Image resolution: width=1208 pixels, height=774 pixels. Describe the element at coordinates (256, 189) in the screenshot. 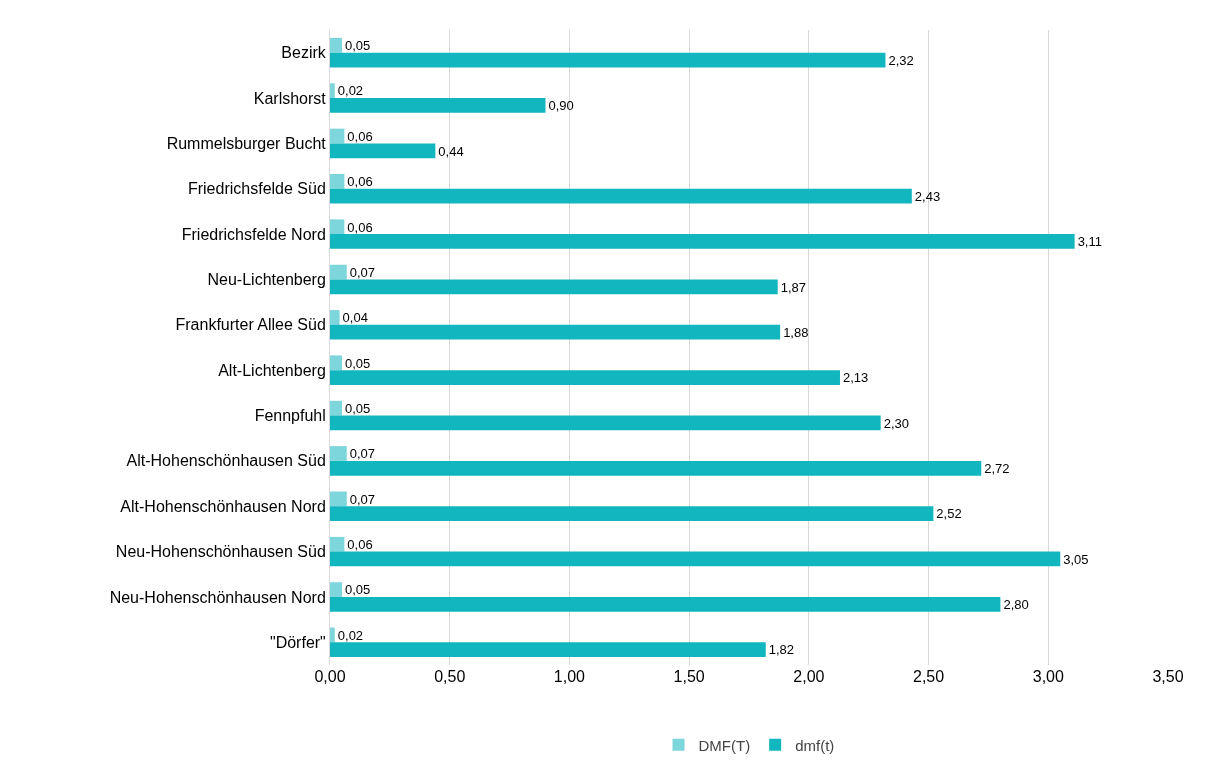

I see `y-tick-label: Friedrichsfelde Süd` at that location.